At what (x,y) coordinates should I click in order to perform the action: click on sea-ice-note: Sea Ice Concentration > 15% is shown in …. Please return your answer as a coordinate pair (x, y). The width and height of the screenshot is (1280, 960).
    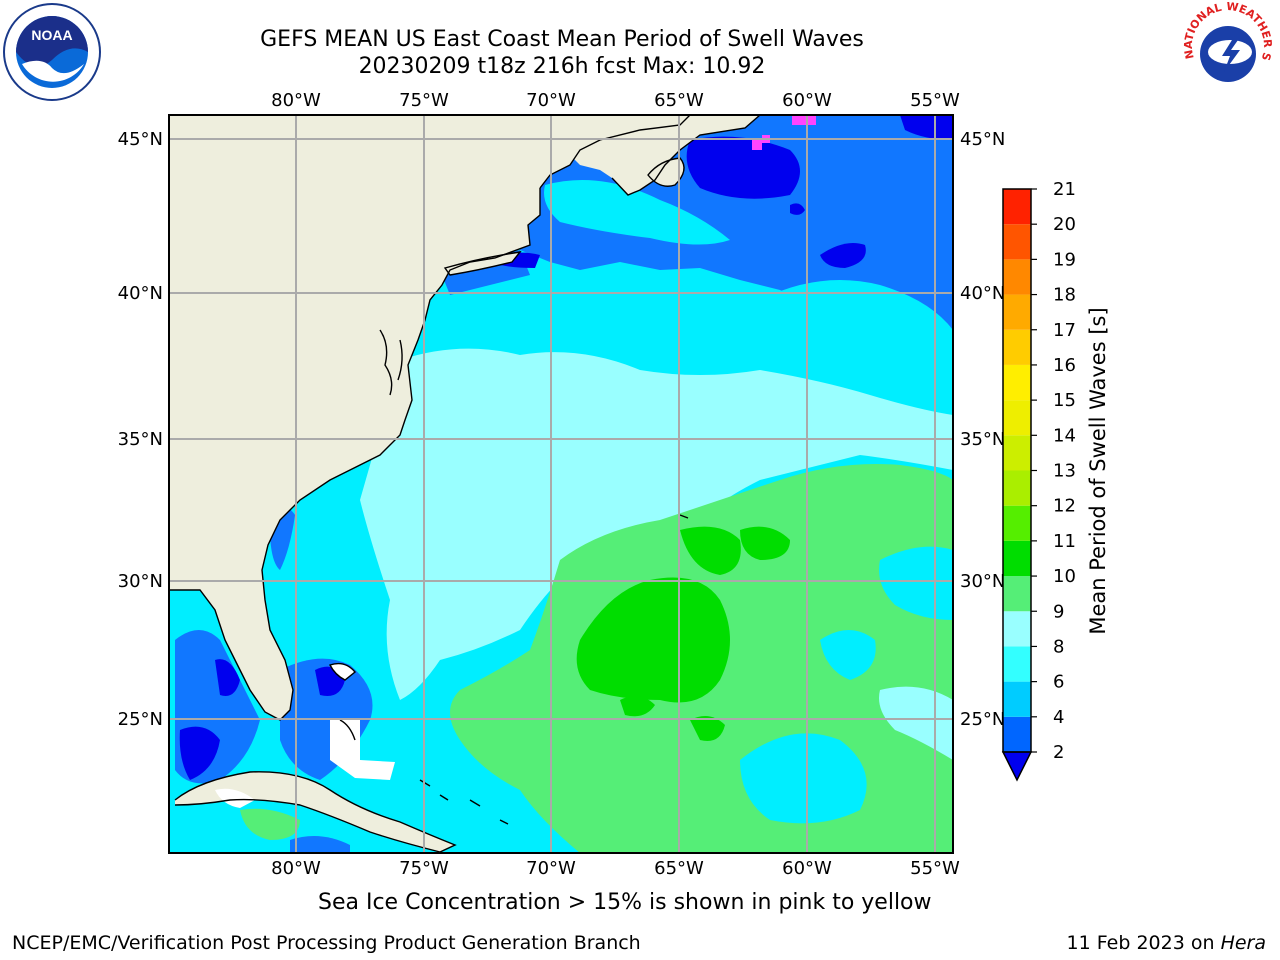
    Looking at the image, I should click on (625, 902).